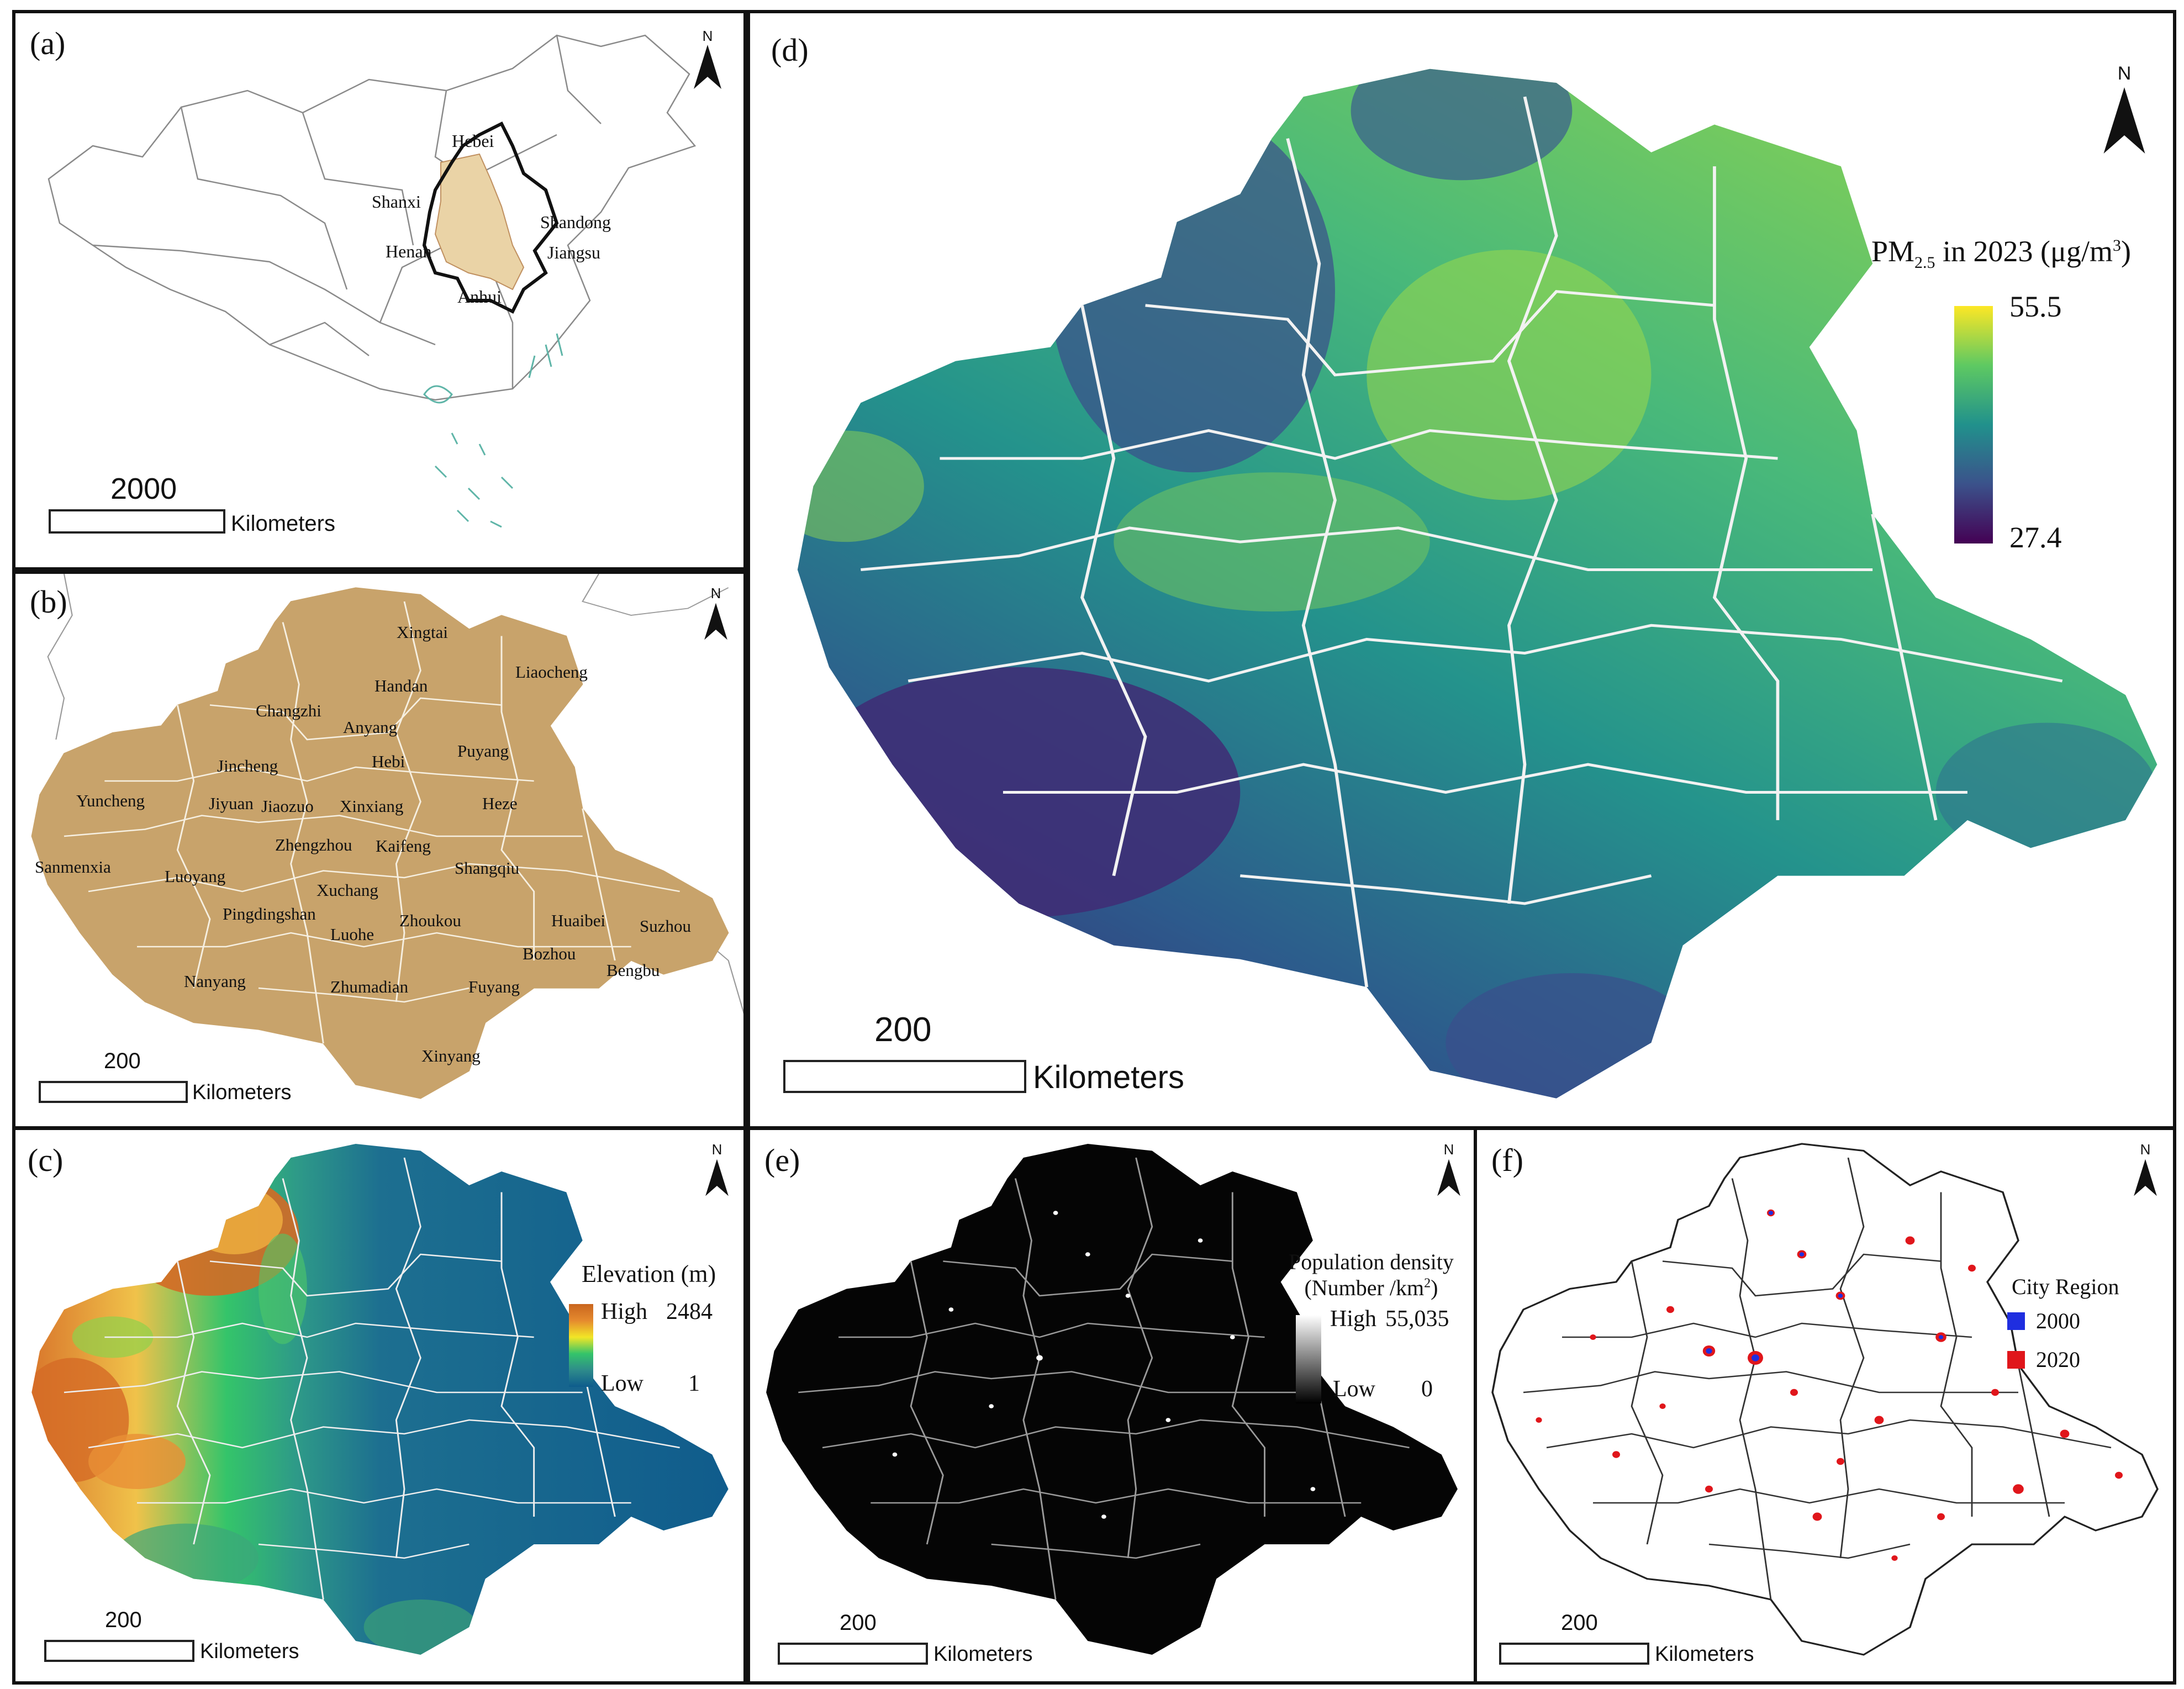 Image resolution: width=2184 pixels, height=1689 pixels. I want to click on panel-label: (d), so click(790, 50).